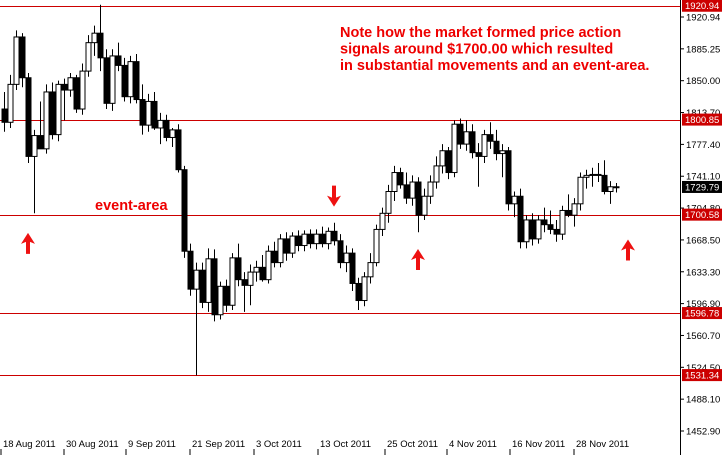  What do you see at coordinates (703, 240) in the screenshot?
I see `price-tick-label: 1668.50` at bounding box center [703, 240].